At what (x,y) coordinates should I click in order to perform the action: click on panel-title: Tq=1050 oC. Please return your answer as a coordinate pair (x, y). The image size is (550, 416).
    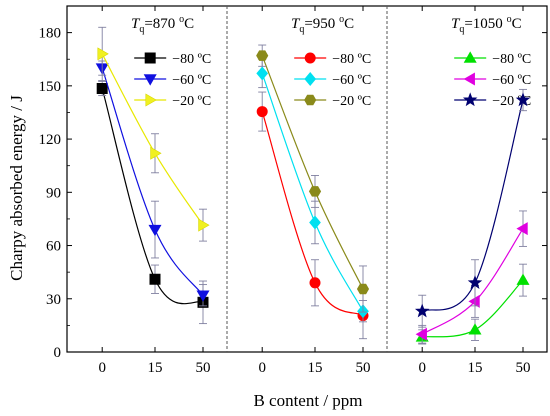
    Looking at the image, I should click on (486, 24).